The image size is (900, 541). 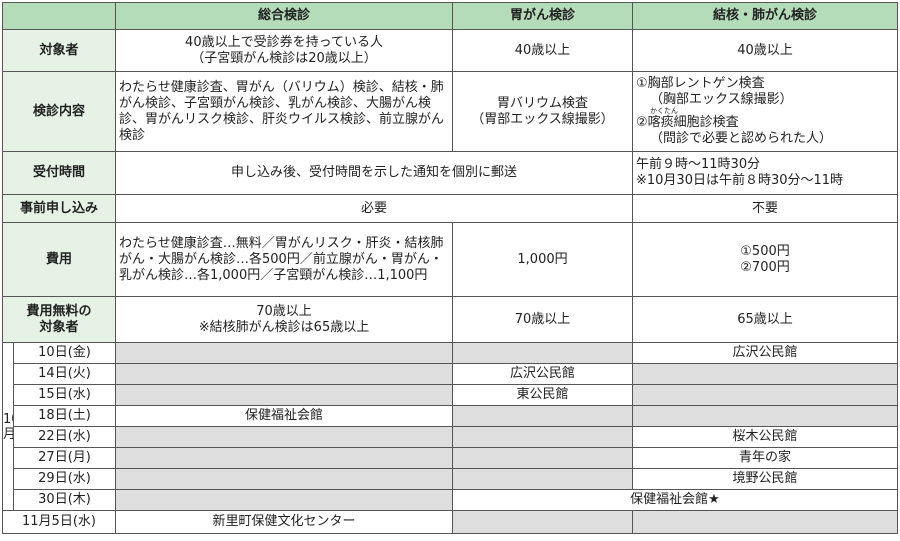 What do you see at coordinates (59, 208) in the screenshot?
I see `label-preapply: 事前申し込み` at bounding box center [59, 208].